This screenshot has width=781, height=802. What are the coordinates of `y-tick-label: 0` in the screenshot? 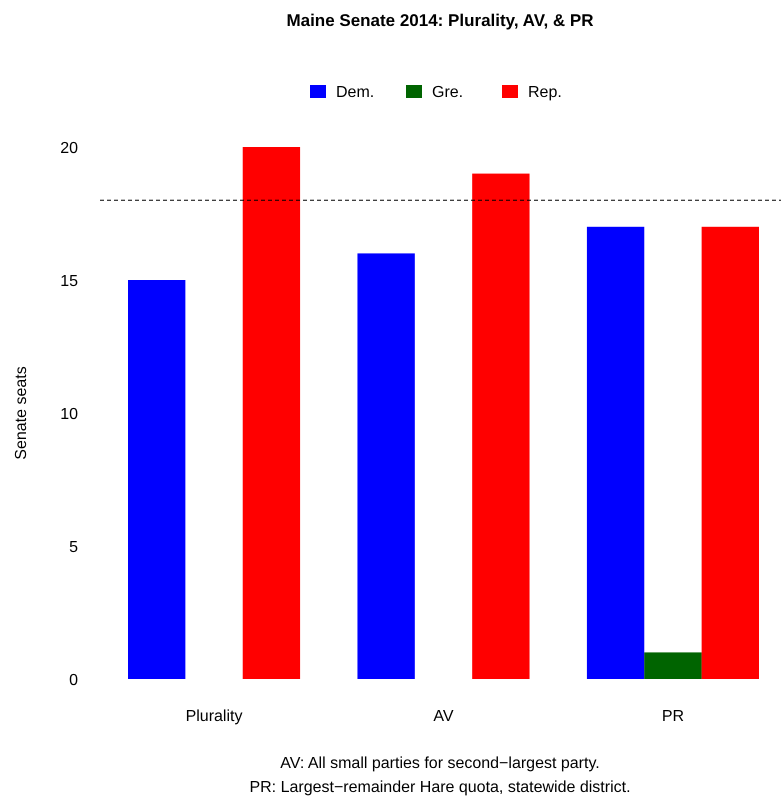 It's located at (73, 680).